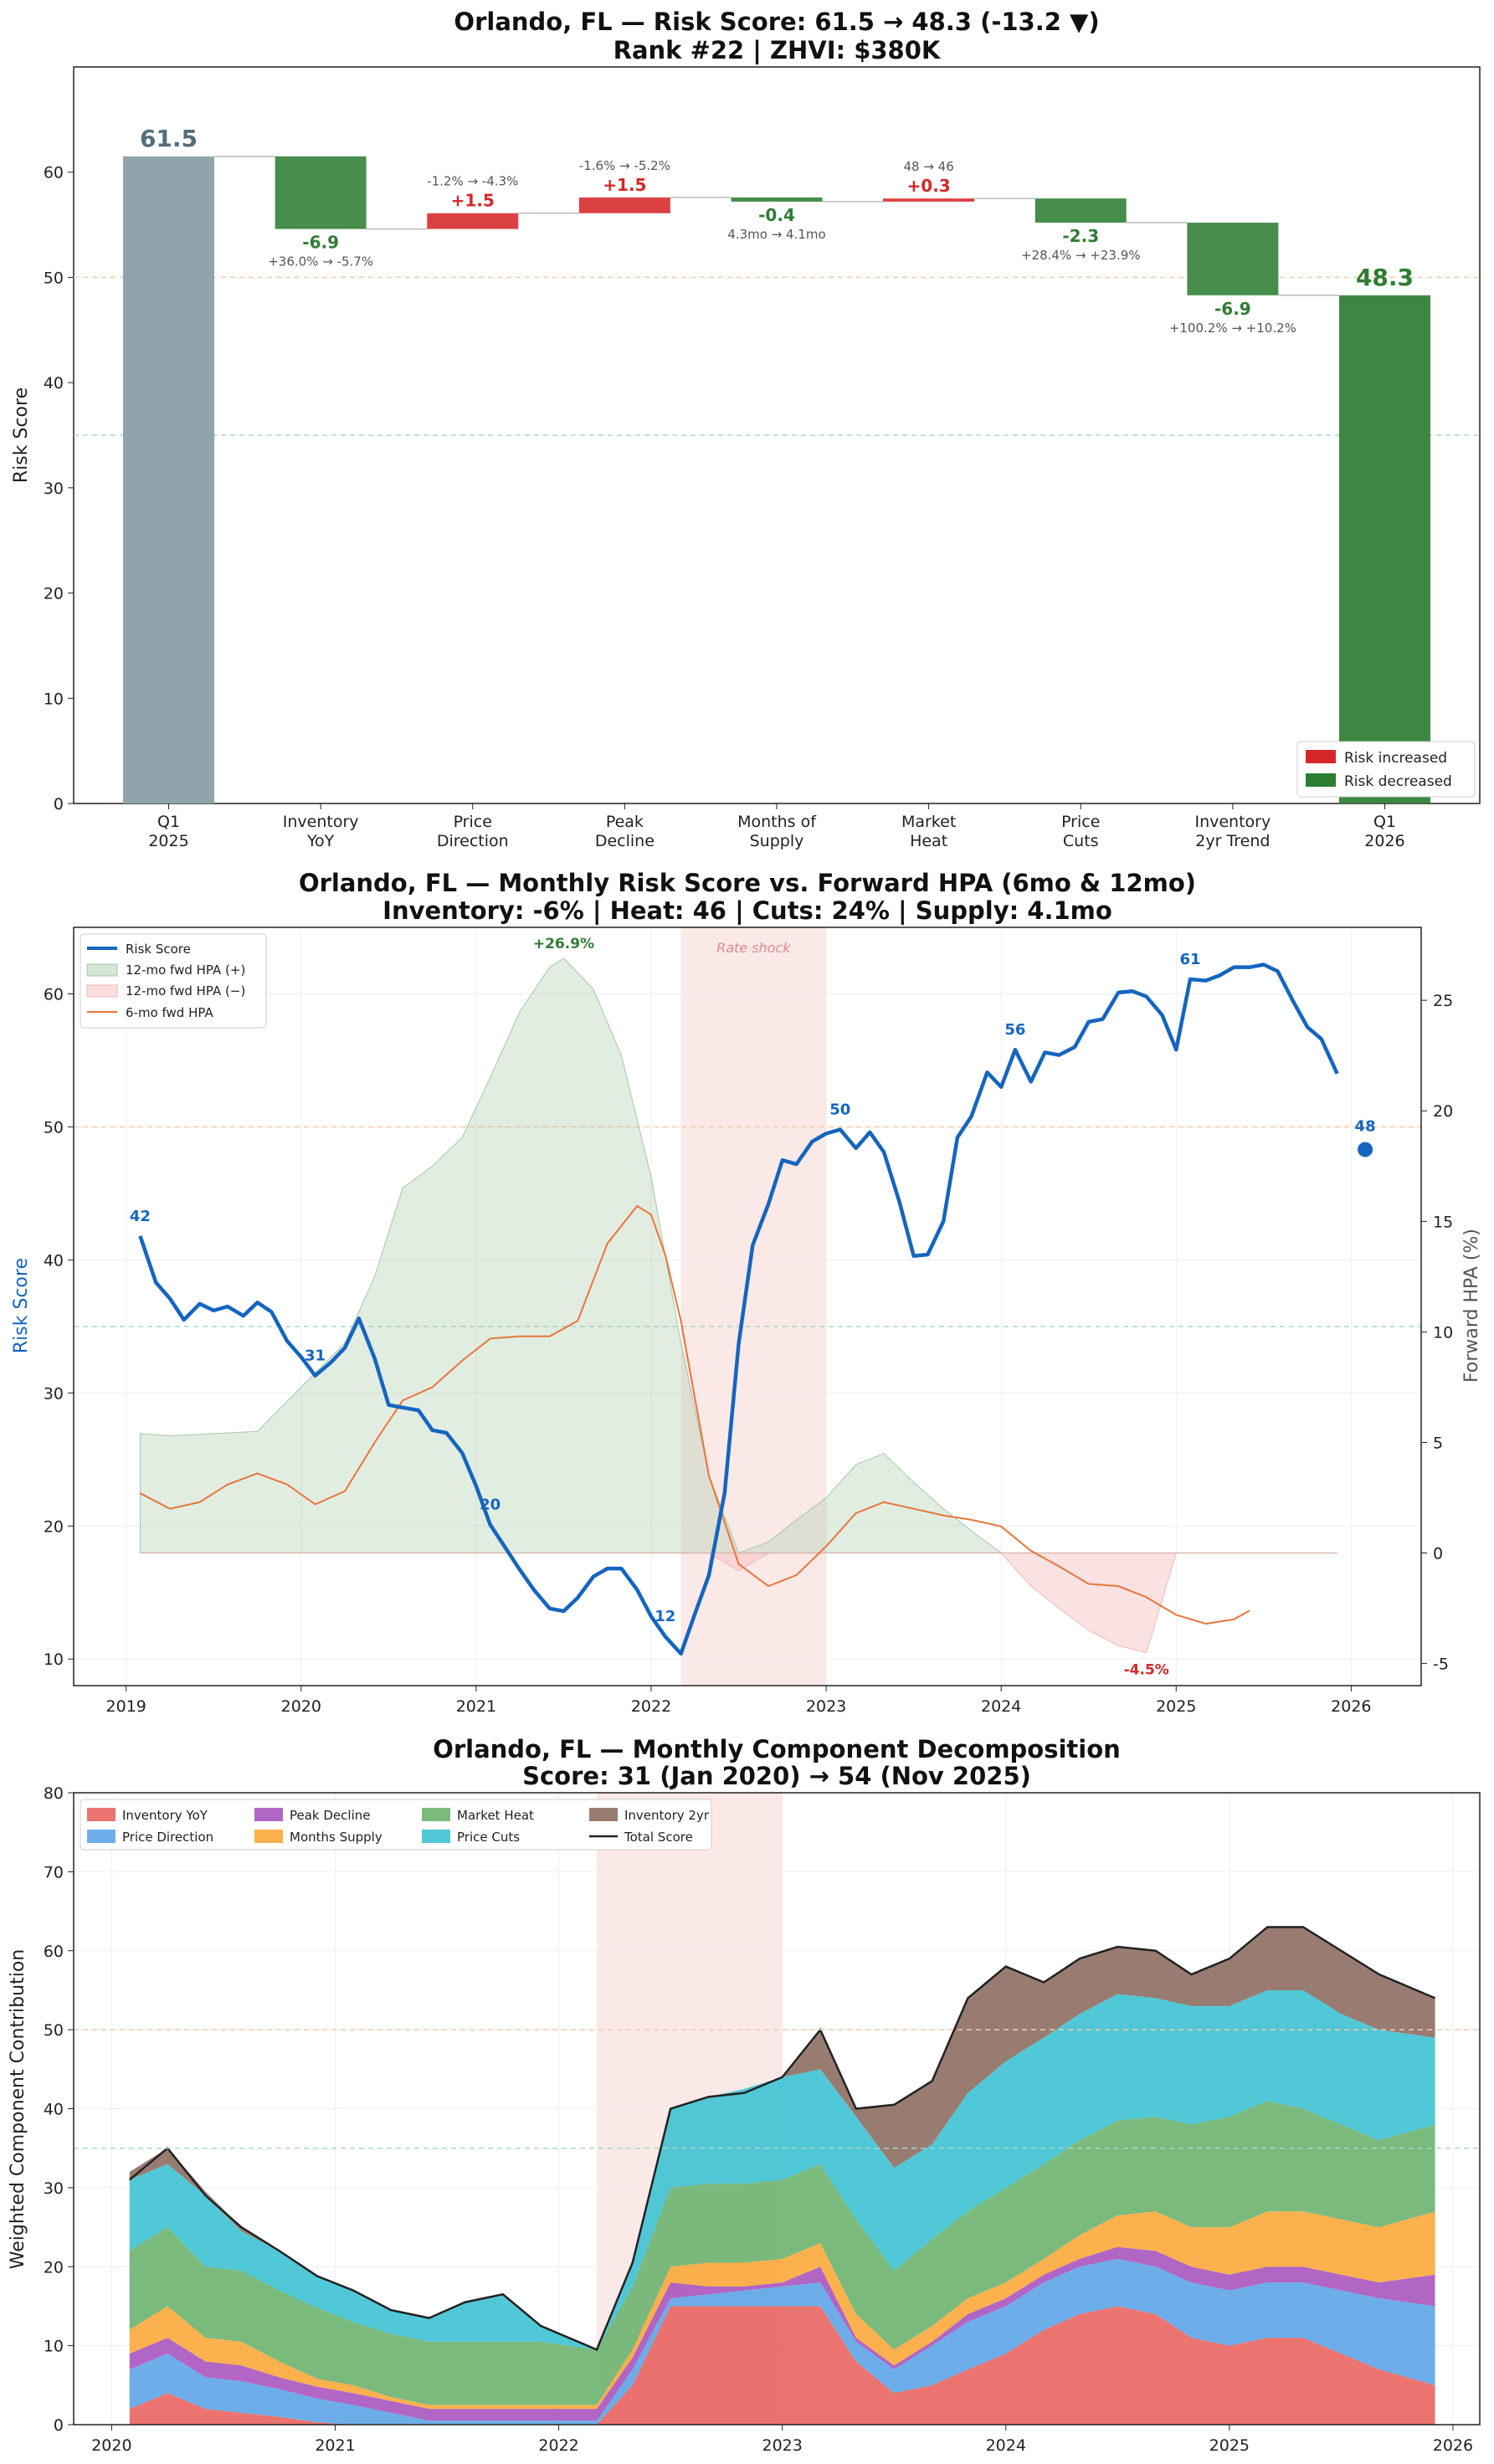 The width and height of the screenshot is (1494, 2464). I want to click on chart1-xtick-label: Price, so click(473, 822).